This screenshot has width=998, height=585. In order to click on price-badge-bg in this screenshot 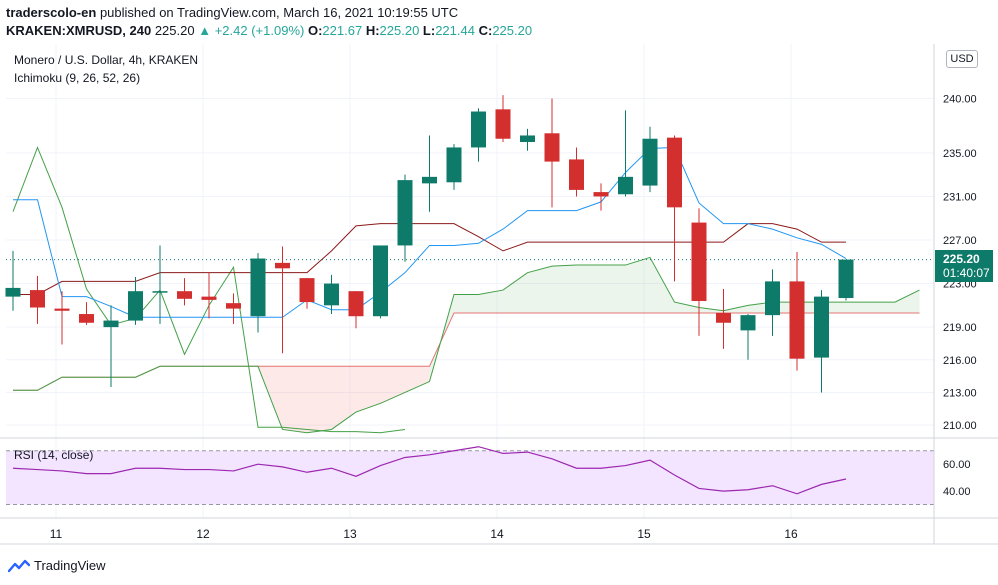, I will do `click(964, 266)`.